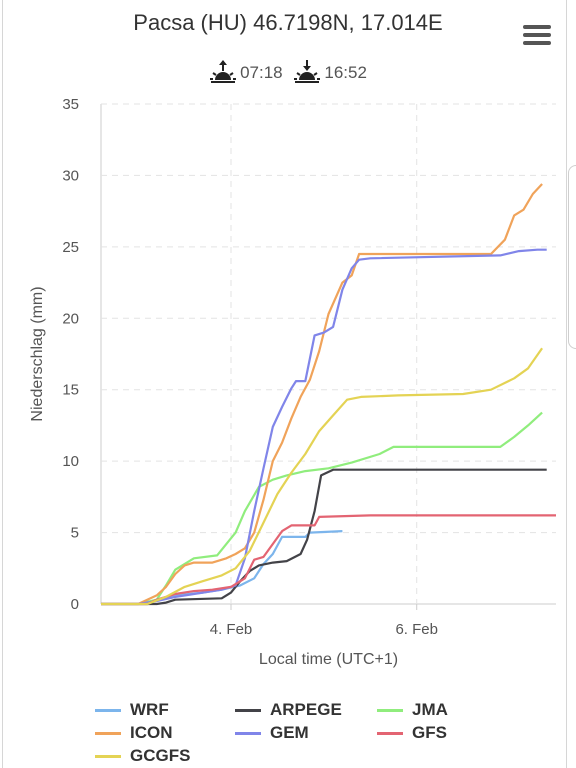 Image resolution: width=576 pixels, height=768 pixels. I want to click on x-tick-label: 4. Feb, so click(231, 629).